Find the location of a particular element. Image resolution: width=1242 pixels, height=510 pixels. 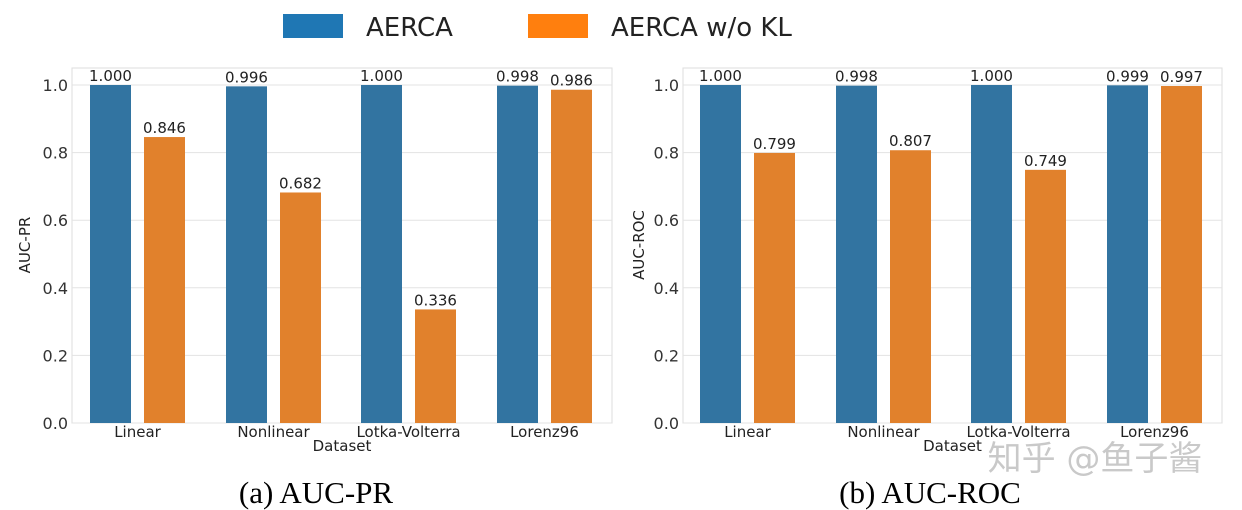

y-axis-label: AUC-ROC is located at coordinates (639, 245).